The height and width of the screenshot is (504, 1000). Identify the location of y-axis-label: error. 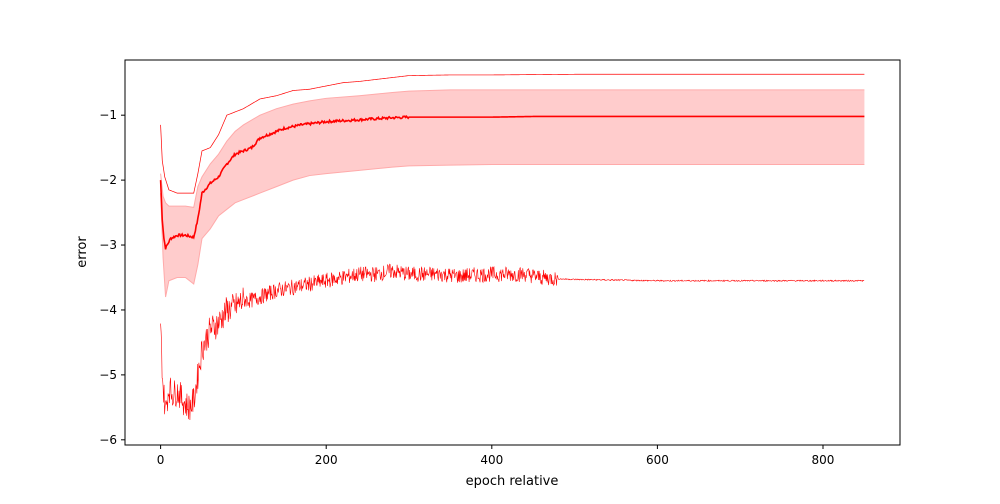
(82, 252).